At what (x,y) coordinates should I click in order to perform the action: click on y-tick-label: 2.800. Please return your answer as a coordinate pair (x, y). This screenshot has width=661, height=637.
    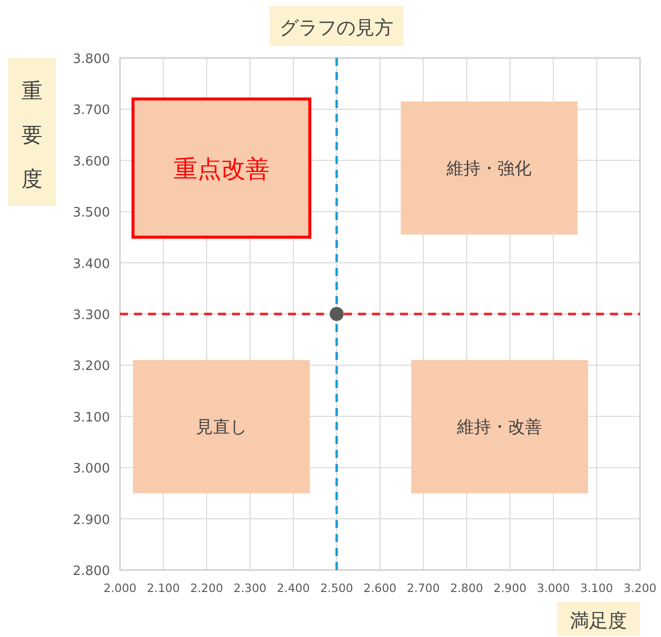
    Looking at the image, I should click on (91, 571).